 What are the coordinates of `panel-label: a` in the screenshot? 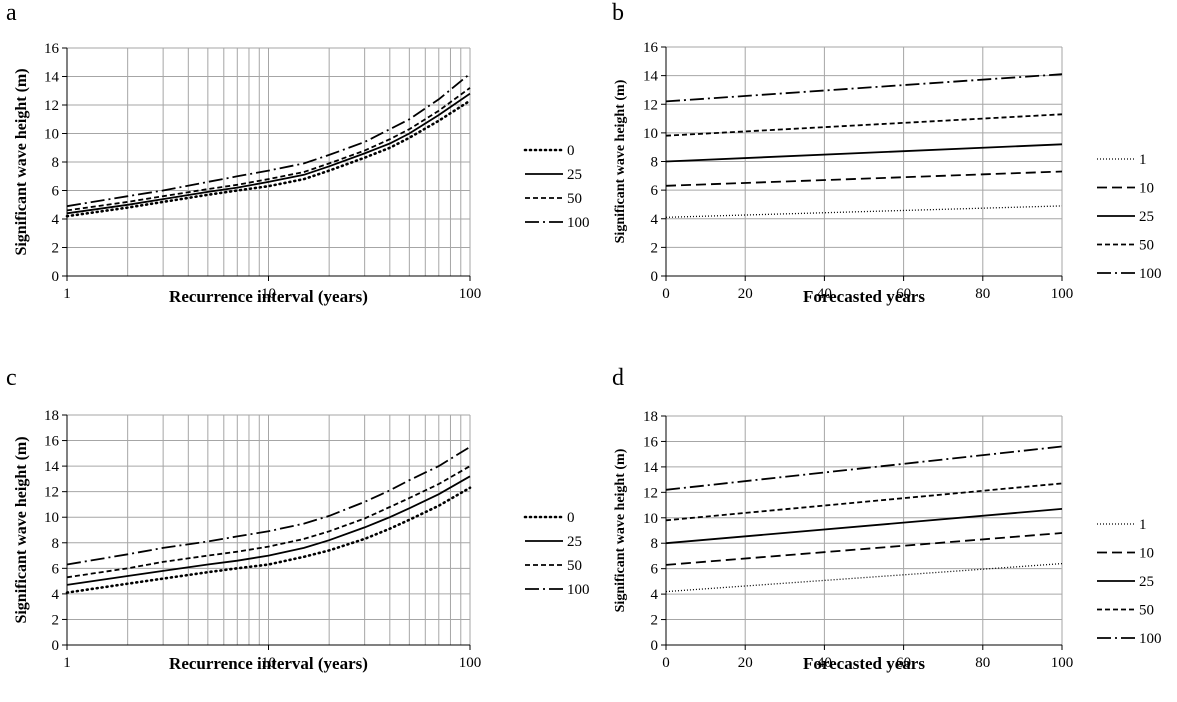 It's located at (11, 13).